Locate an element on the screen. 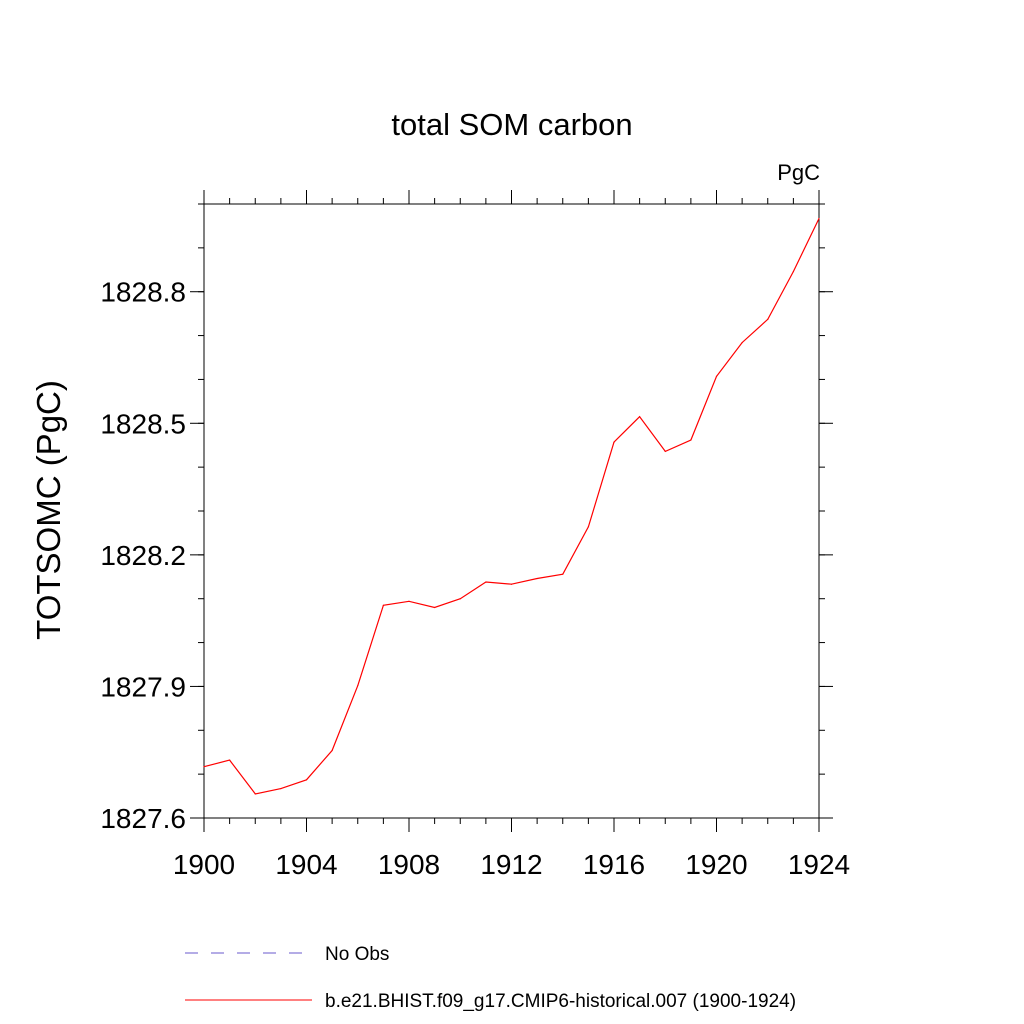 The image size is (1024, 1024). y-tick-label: 1828.8 is located at coordinates (143, 292).